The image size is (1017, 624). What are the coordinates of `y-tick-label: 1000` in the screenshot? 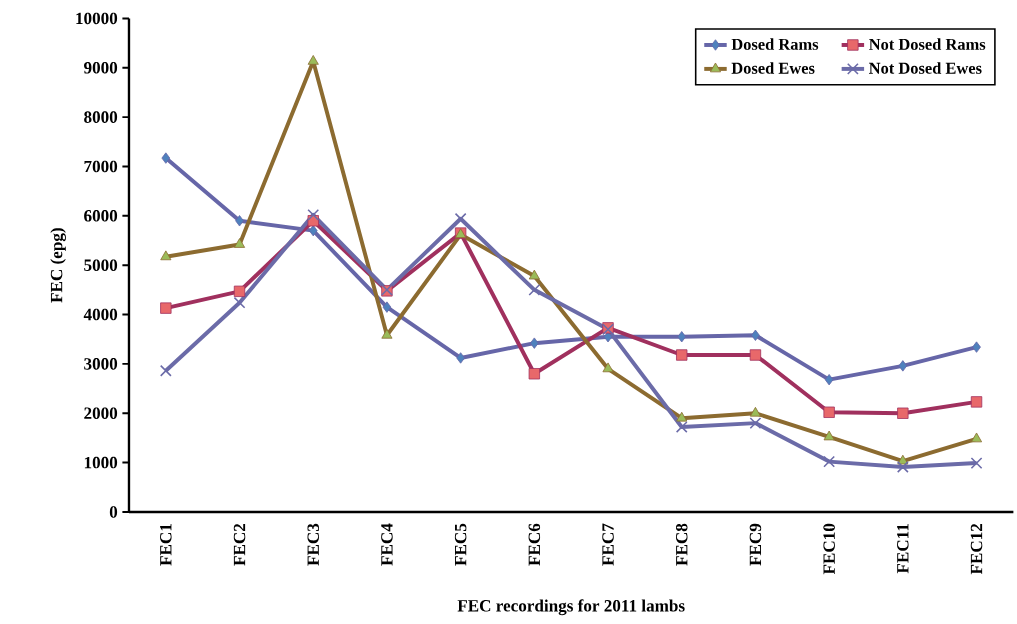 It's located at (101, 462).